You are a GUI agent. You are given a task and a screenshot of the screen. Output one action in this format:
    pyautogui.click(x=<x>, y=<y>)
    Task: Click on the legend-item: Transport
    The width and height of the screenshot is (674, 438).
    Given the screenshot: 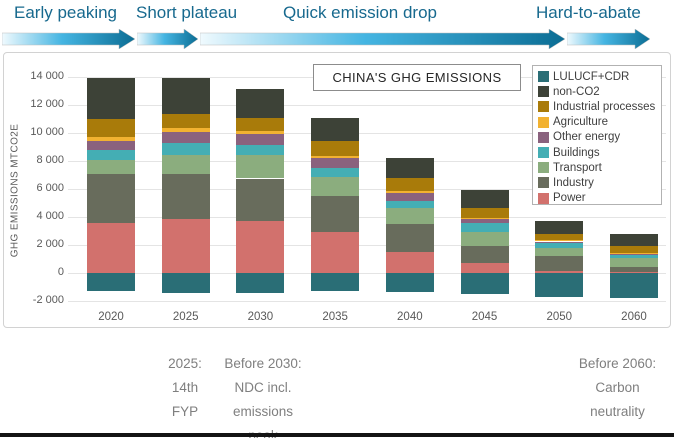 What is the action you would take?
    pyautogui.click(x=599, y=167)
    